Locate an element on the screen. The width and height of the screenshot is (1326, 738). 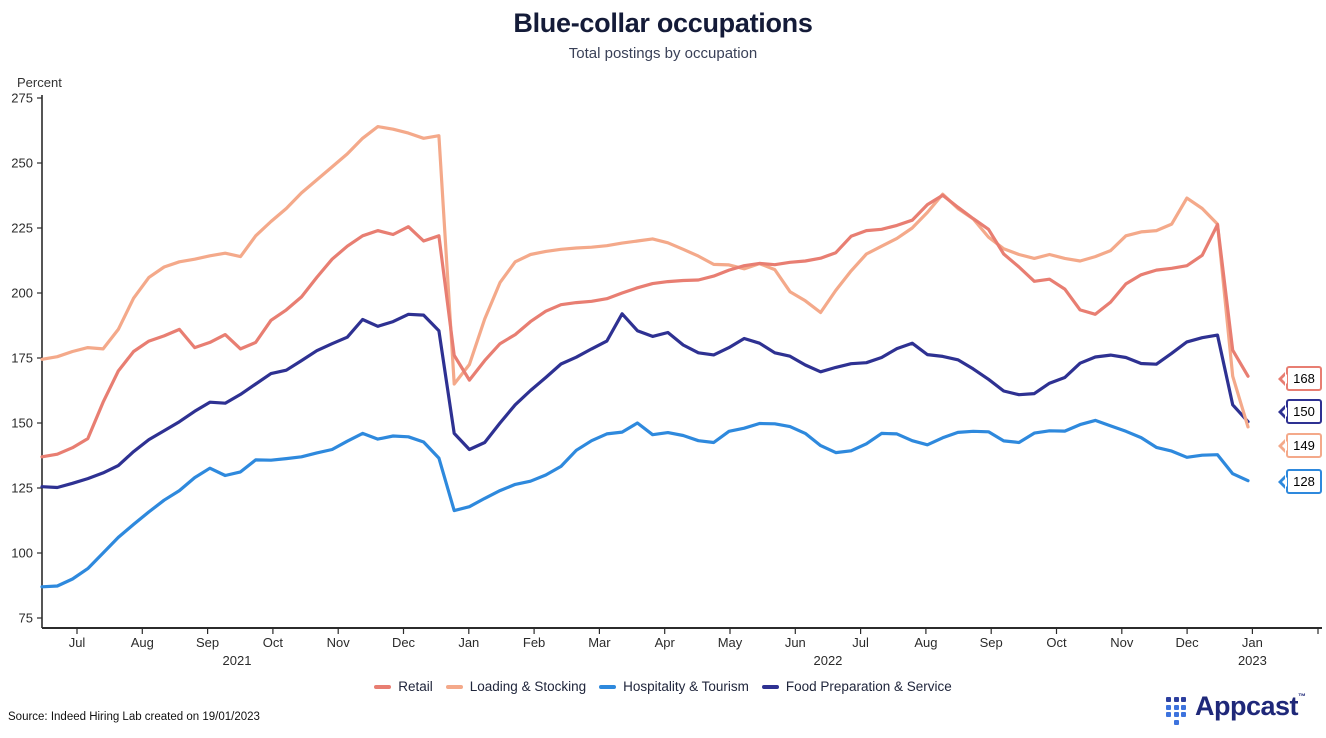
svg-text: Jun is located at coordinates (795, 642).